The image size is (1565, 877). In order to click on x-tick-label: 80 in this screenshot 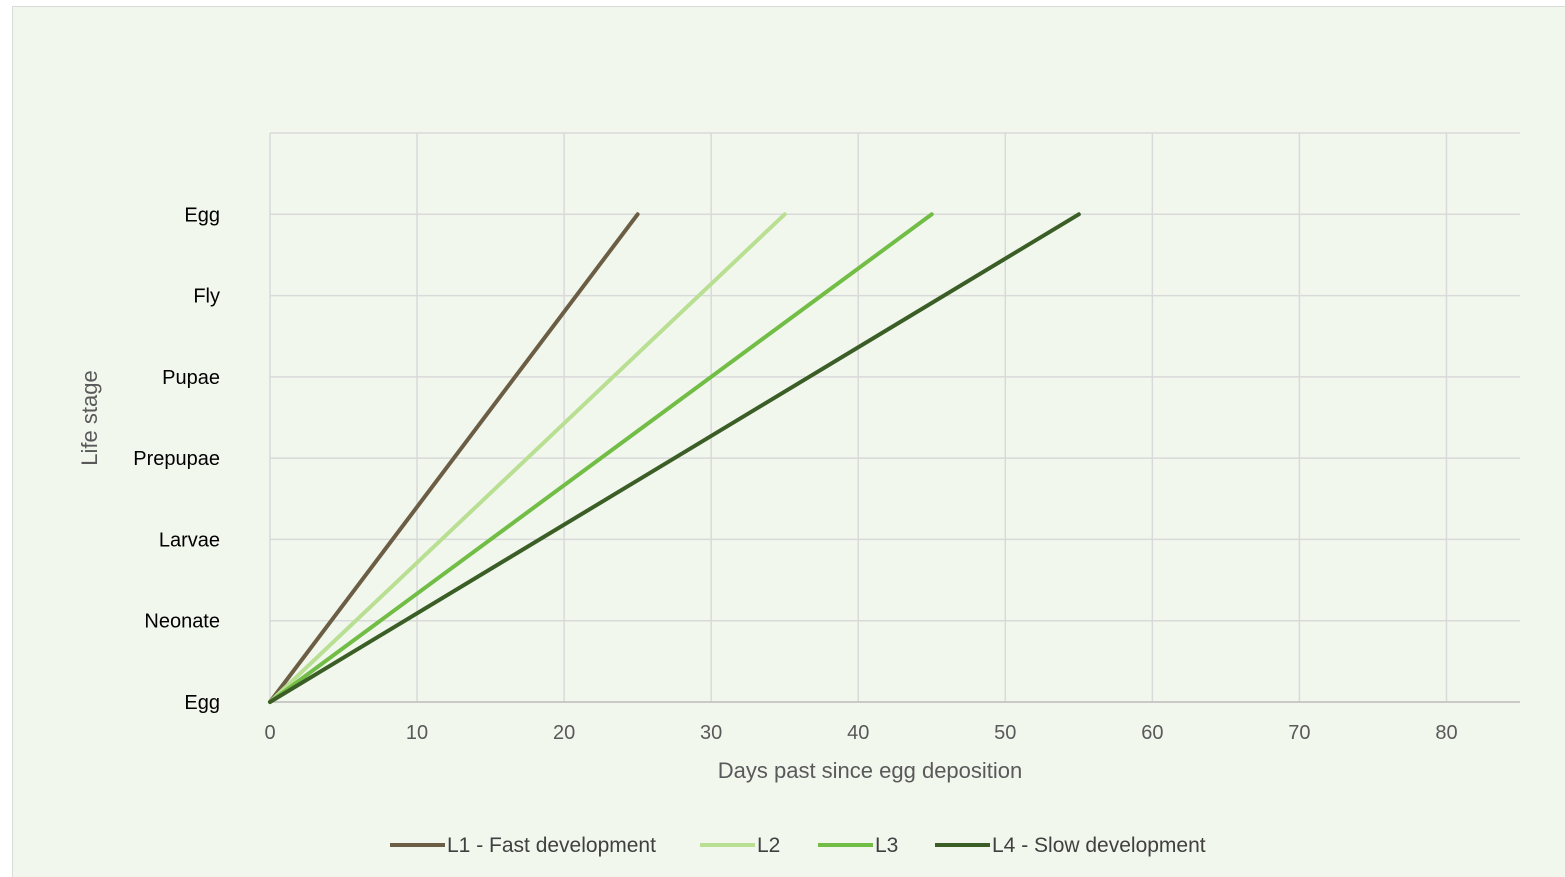, I will do `click(1446, 733)`.